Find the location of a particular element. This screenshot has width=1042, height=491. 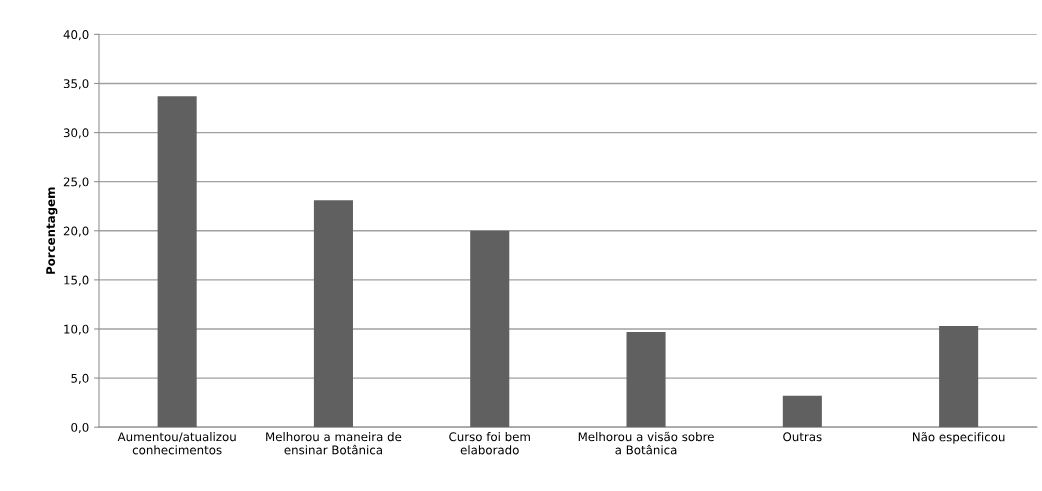

x-tick-label: Melhorou a maneira de ensinar Botânica is located at coordinates (334, 443).